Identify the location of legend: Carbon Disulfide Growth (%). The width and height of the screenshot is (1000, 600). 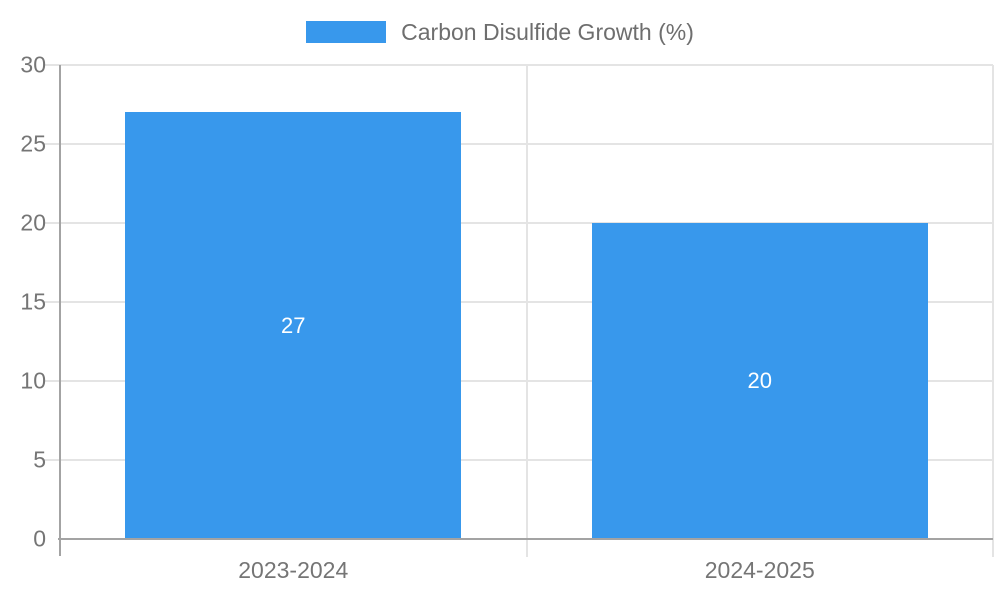
(500, 32).